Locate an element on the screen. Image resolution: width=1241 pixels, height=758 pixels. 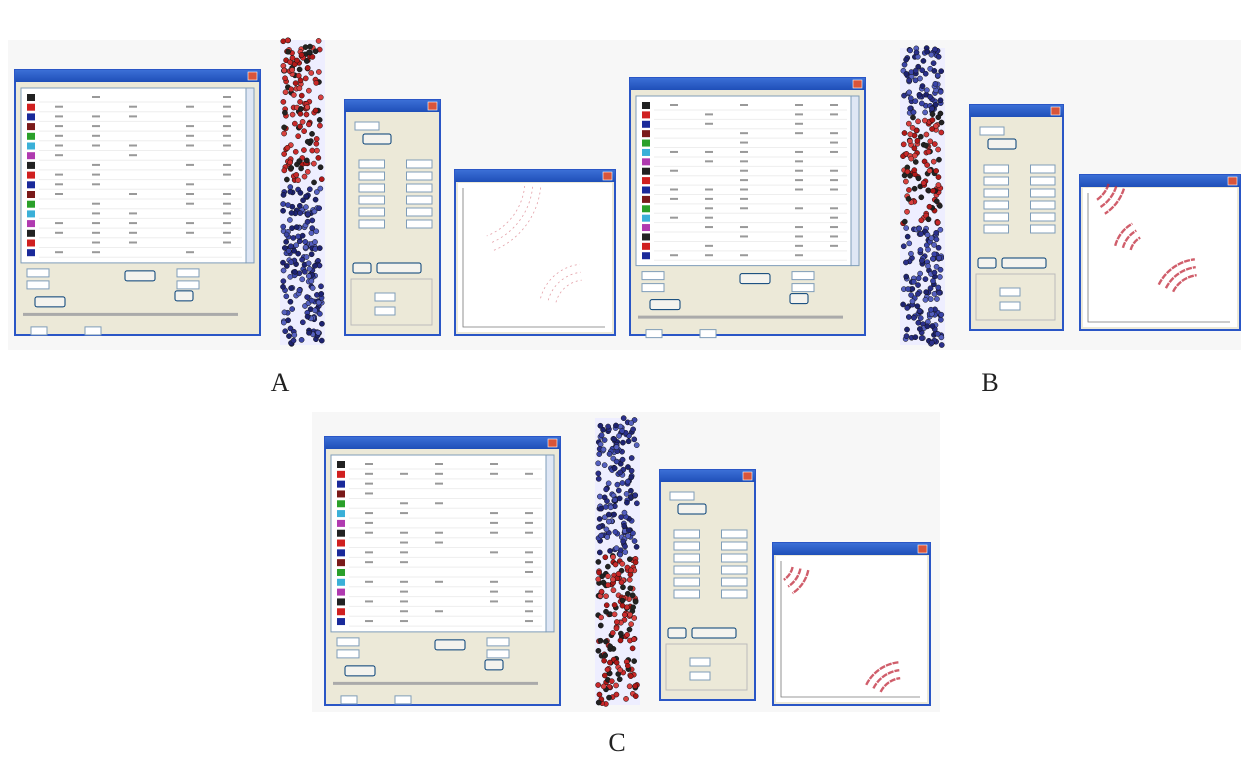
status-line is located at coordinates (435, 683).